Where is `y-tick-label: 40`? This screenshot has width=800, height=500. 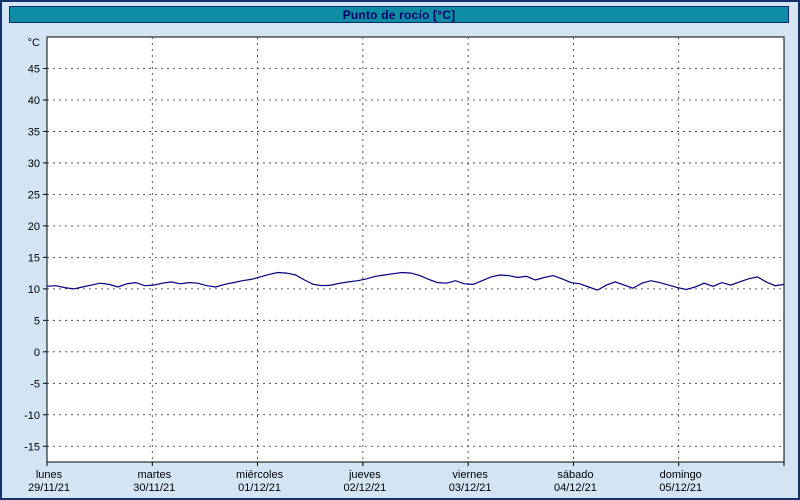 y-tick-label: 40 is located at coordinates (34, 101).